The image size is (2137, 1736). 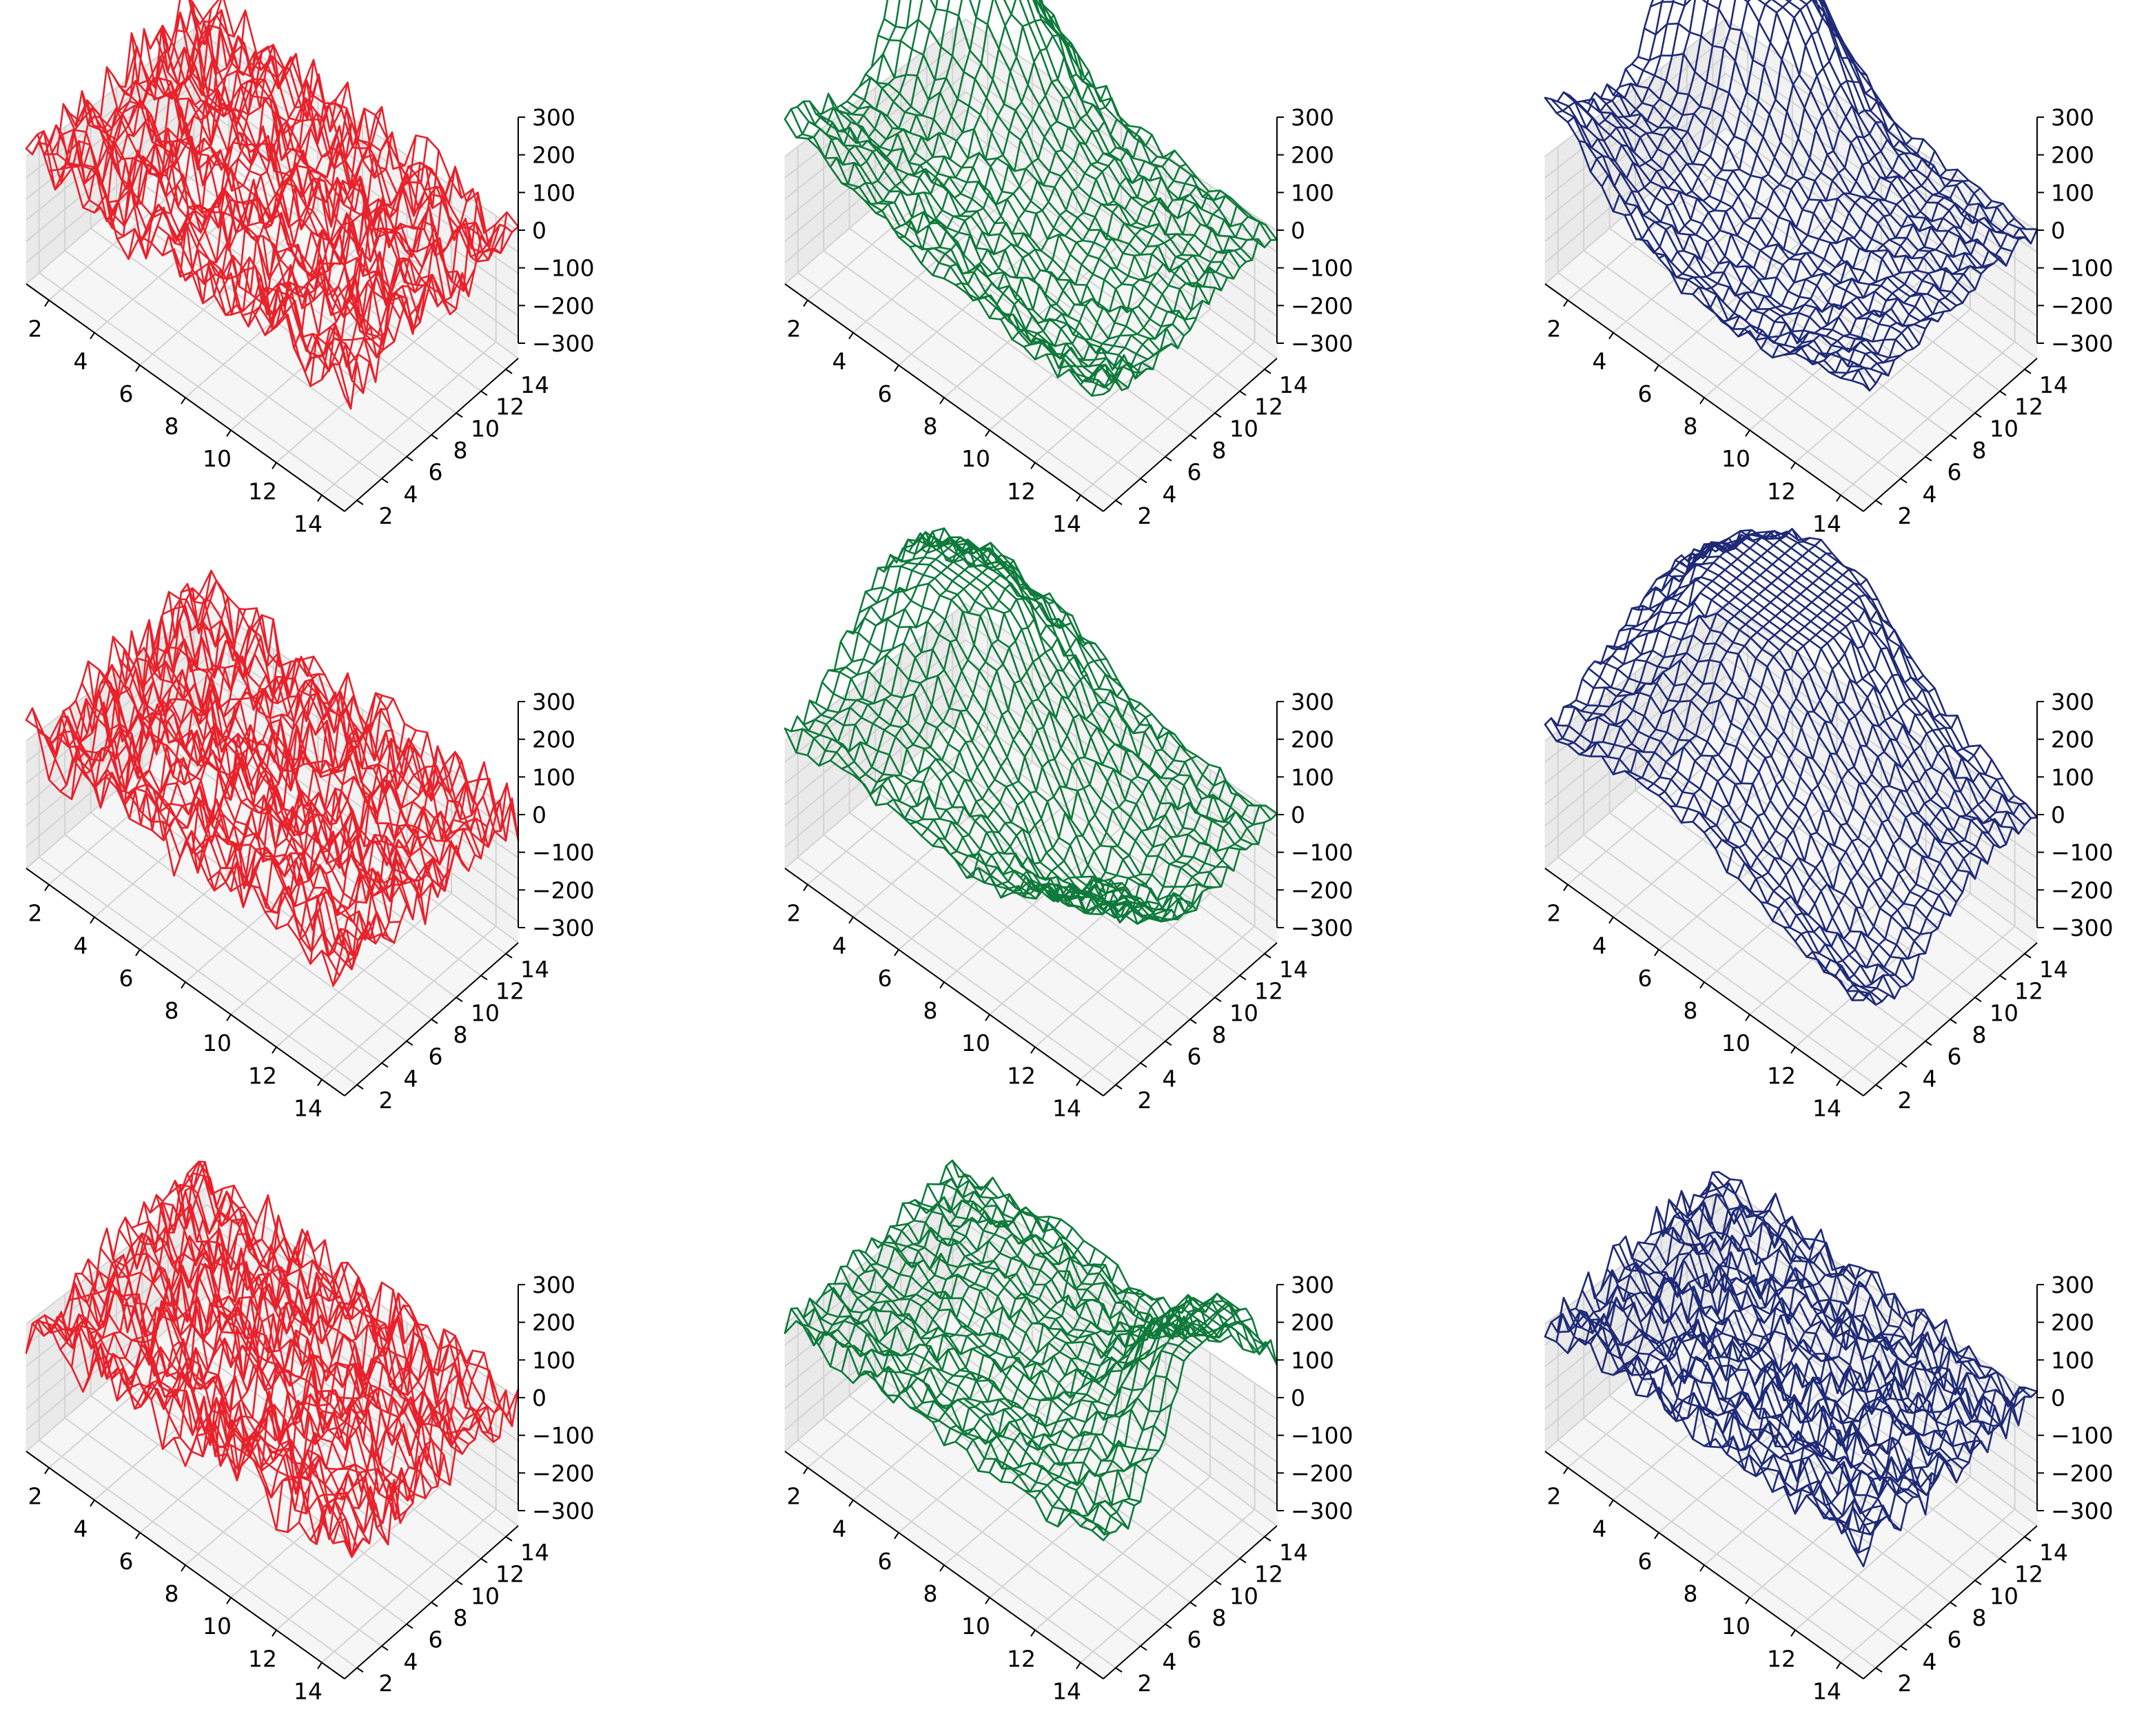 What do you see at coordinates (262, 1075) in the screenshot?
I see `x-tick-label: 12` at bounding box center [262, 1075].